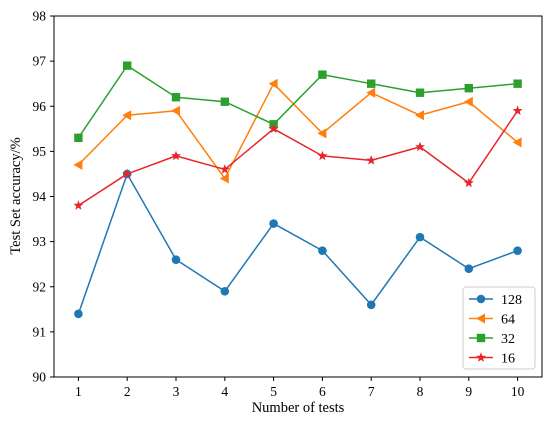 This screenshot has width=550, height=421. I want to click on legend-label: 32, so click(508, 339).